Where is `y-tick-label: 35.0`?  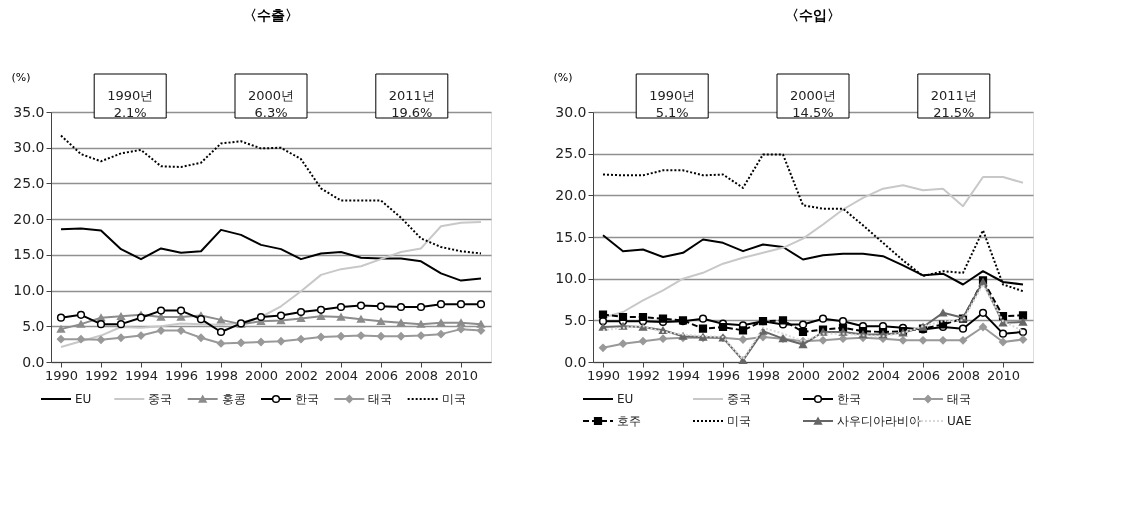 y-tick-label: 35.0 is located at coordinates (29, 111).